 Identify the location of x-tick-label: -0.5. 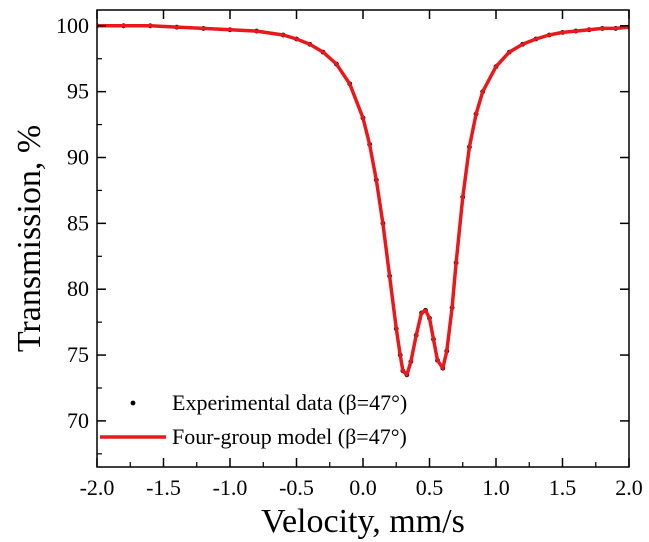
(296, 487).